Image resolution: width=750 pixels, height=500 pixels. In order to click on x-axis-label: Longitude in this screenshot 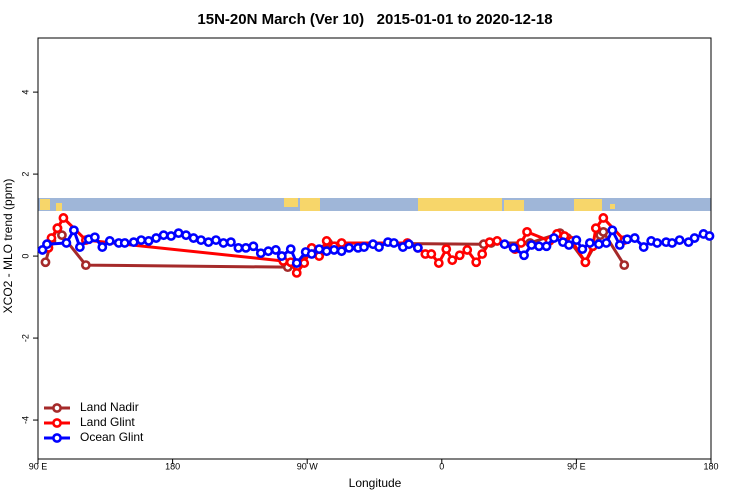, I will do `click(375, 483)`.